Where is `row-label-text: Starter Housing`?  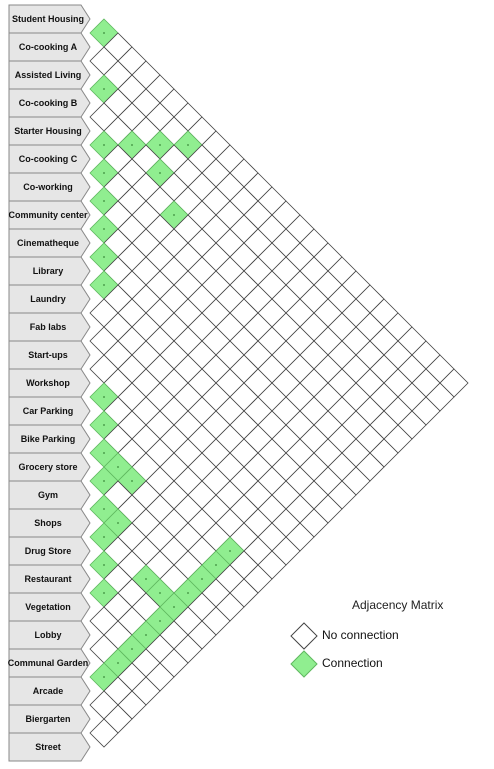
row-label-text: Starter Housing is located at coordinates (48, 131).